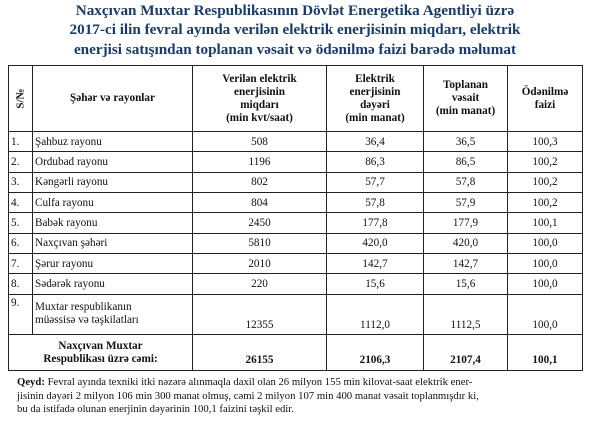 The image size is (590, 425). Describe the element at coordinates (375, 182) in the screenshot. I see `row-value: 57,7` at that location.